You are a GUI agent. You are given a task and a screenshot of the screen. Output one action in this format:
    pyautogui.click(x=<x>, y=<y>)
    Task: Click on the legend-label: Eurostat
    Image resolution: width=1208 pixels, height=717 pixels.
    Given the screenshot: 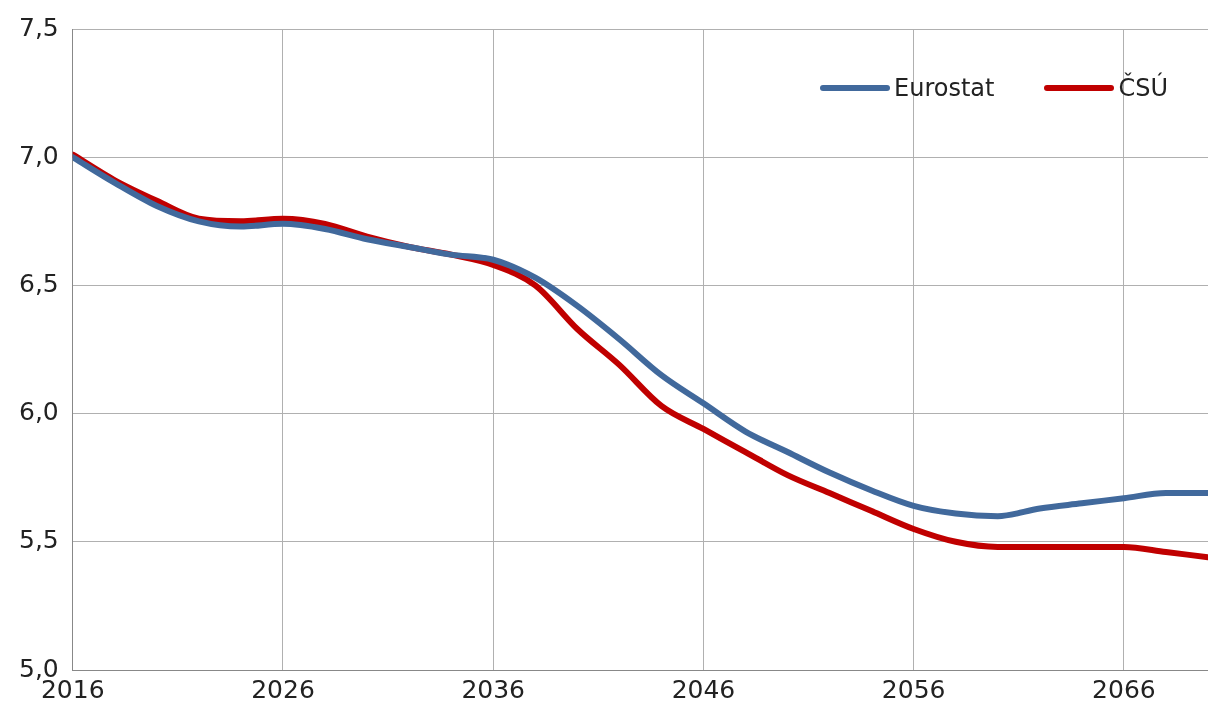 What is the action you would take?
    pyautogui.click(x=944, y=88)
    